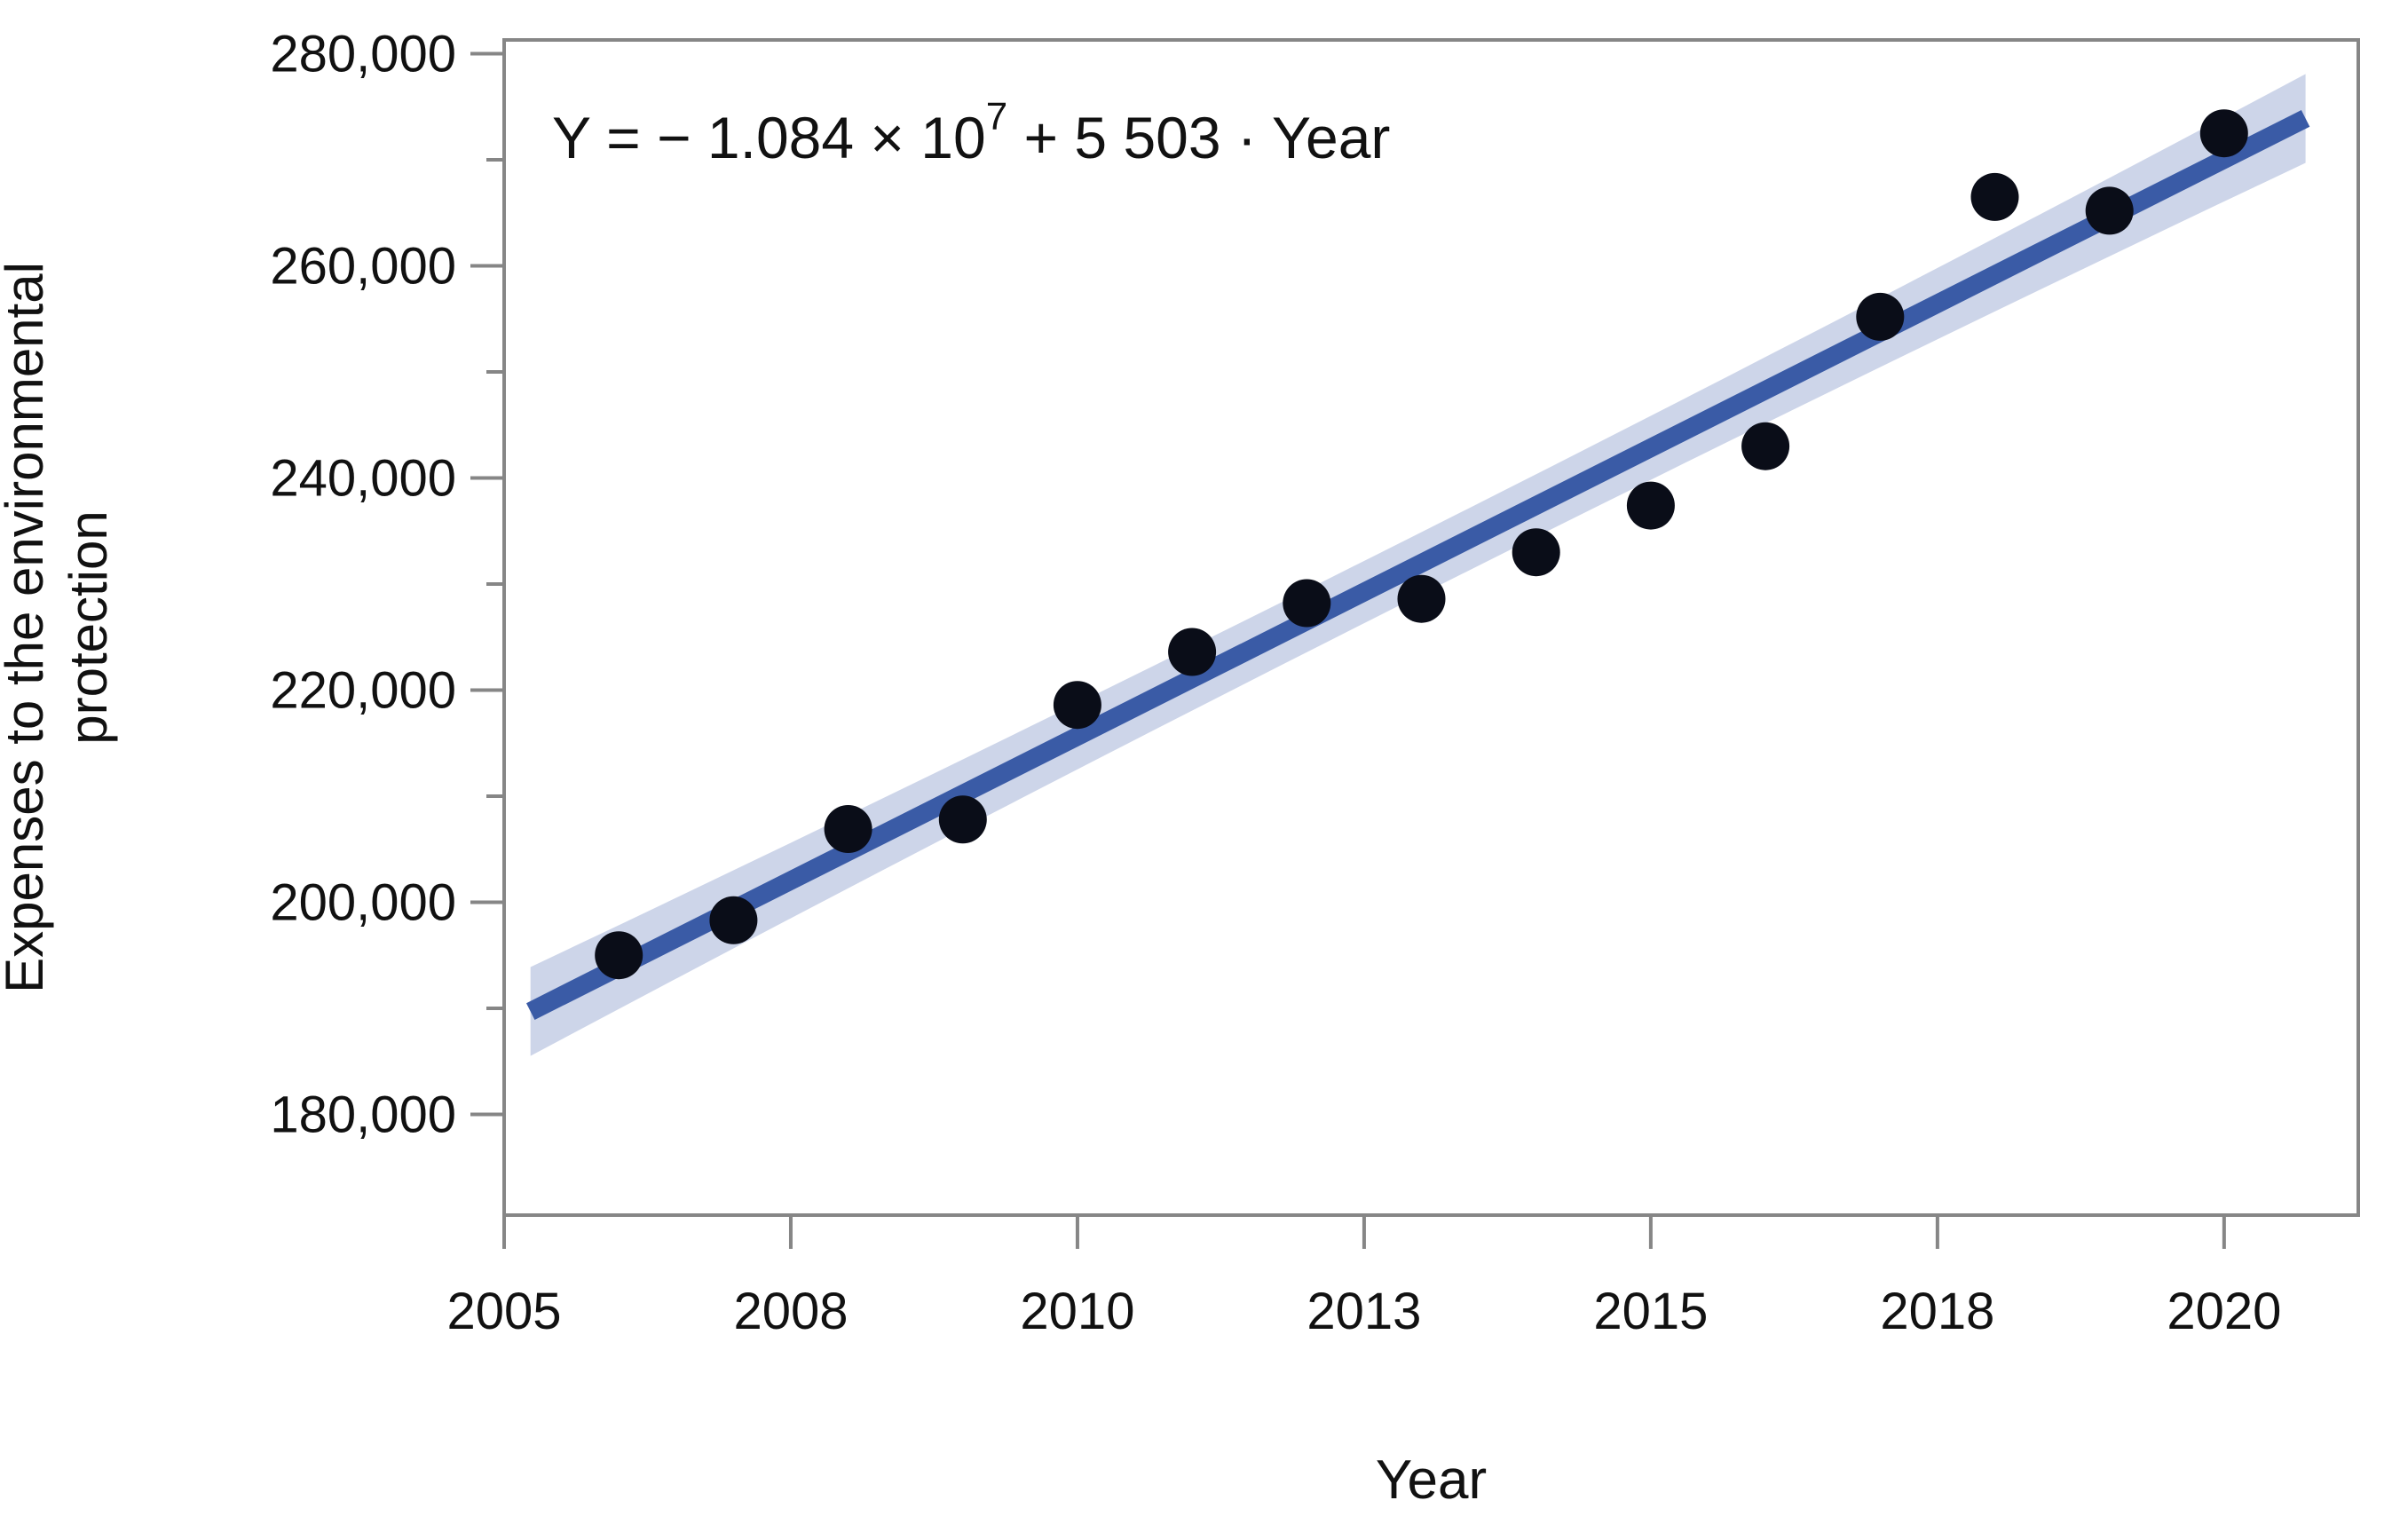 The height and width of the screenshot is (1540, 2392). I want to click on x-tick-label: 2020, so click(2224, 1312).